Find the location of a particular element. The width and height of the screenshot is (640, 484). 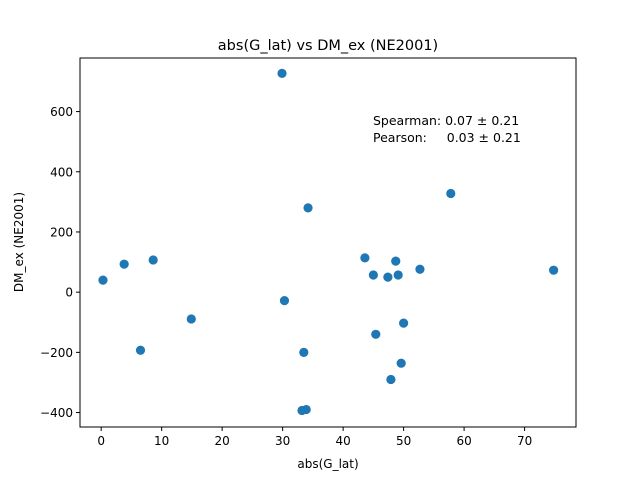

y-tick-label: 600 is located at coordinates (61, 112).